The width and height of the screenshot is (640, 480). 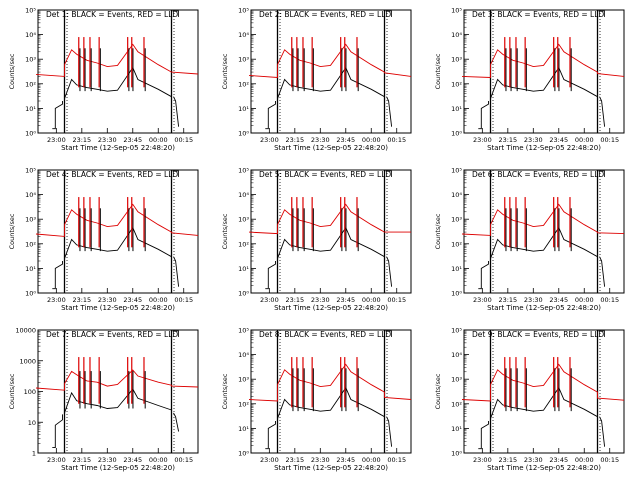 What do you see at coordinates (112, 334) in the screenshot?
I see `panel-title: Det 7: BLACK = Events, RED = LLD` at bounding box center [112, 334].